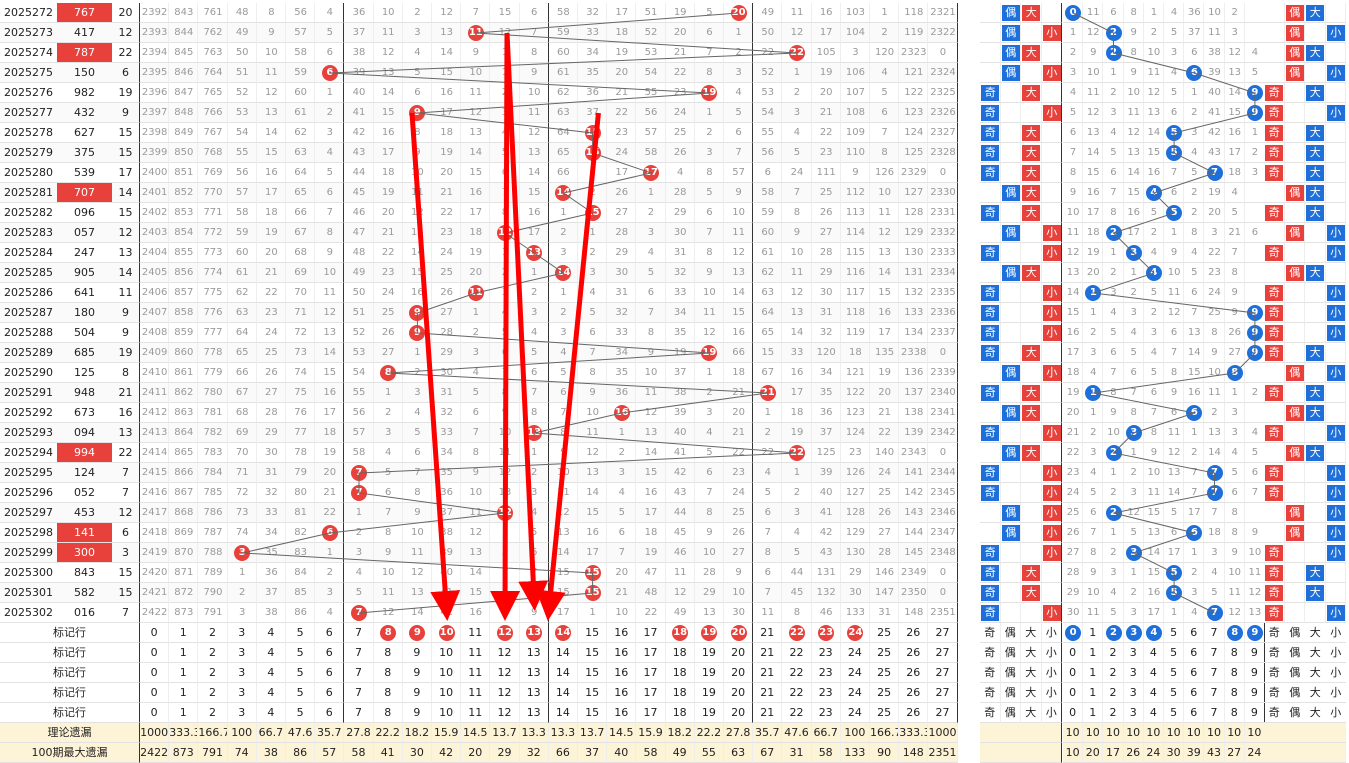 The height and width of the screenshot is (763, 1349). Describe the element at coordinates (990, 133) in the screenshot. I see `parity-tag: 奇` at that location.